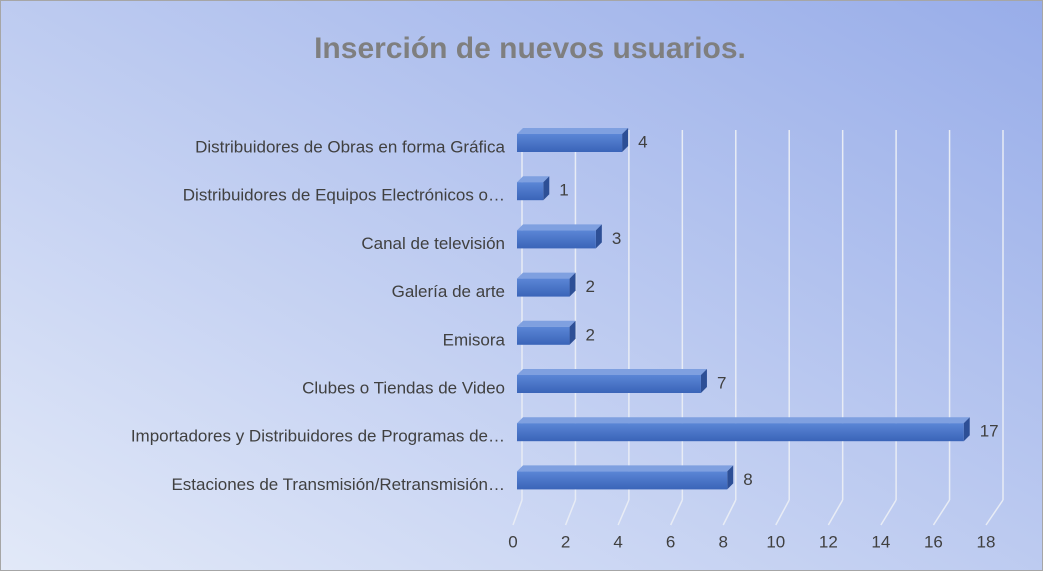 This screenshot has height=576, width=1043. I want to click on data-label: 1, so click(563, 190).